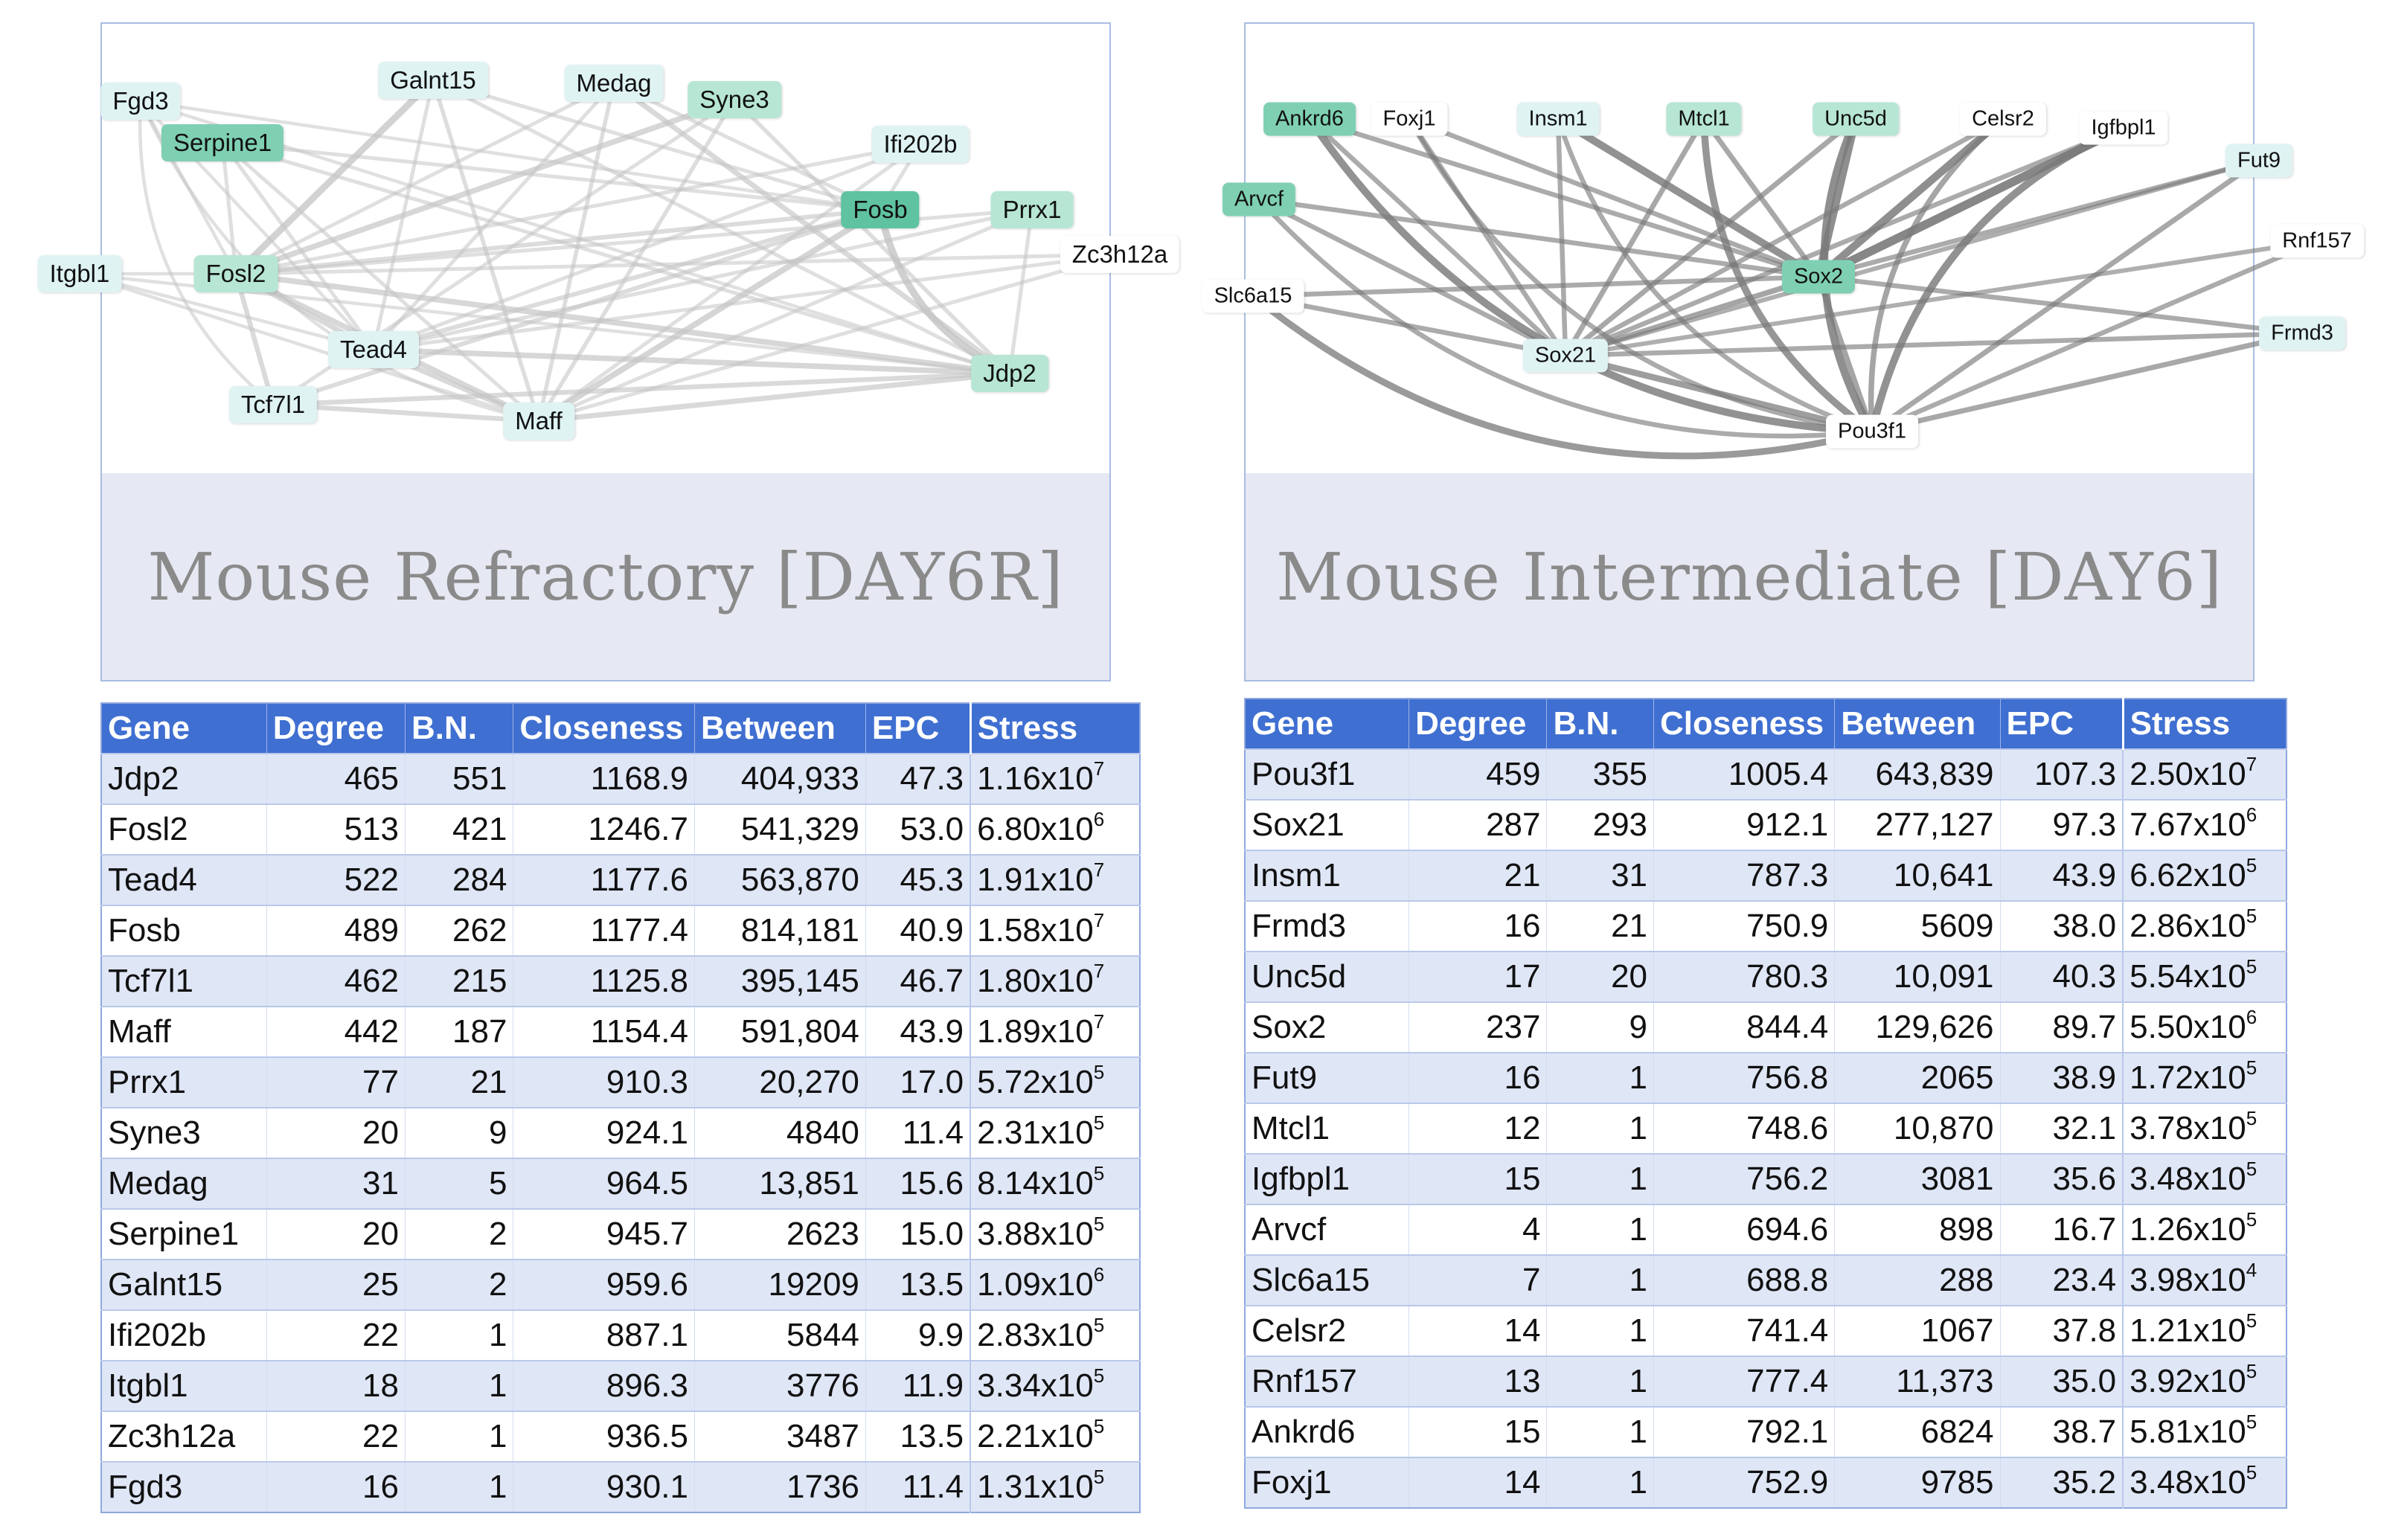  What do you see at coordinates (1745, 926) in the screenshot?
I see `cell-closeness: 750.9` at bounding box center [1745, 926].